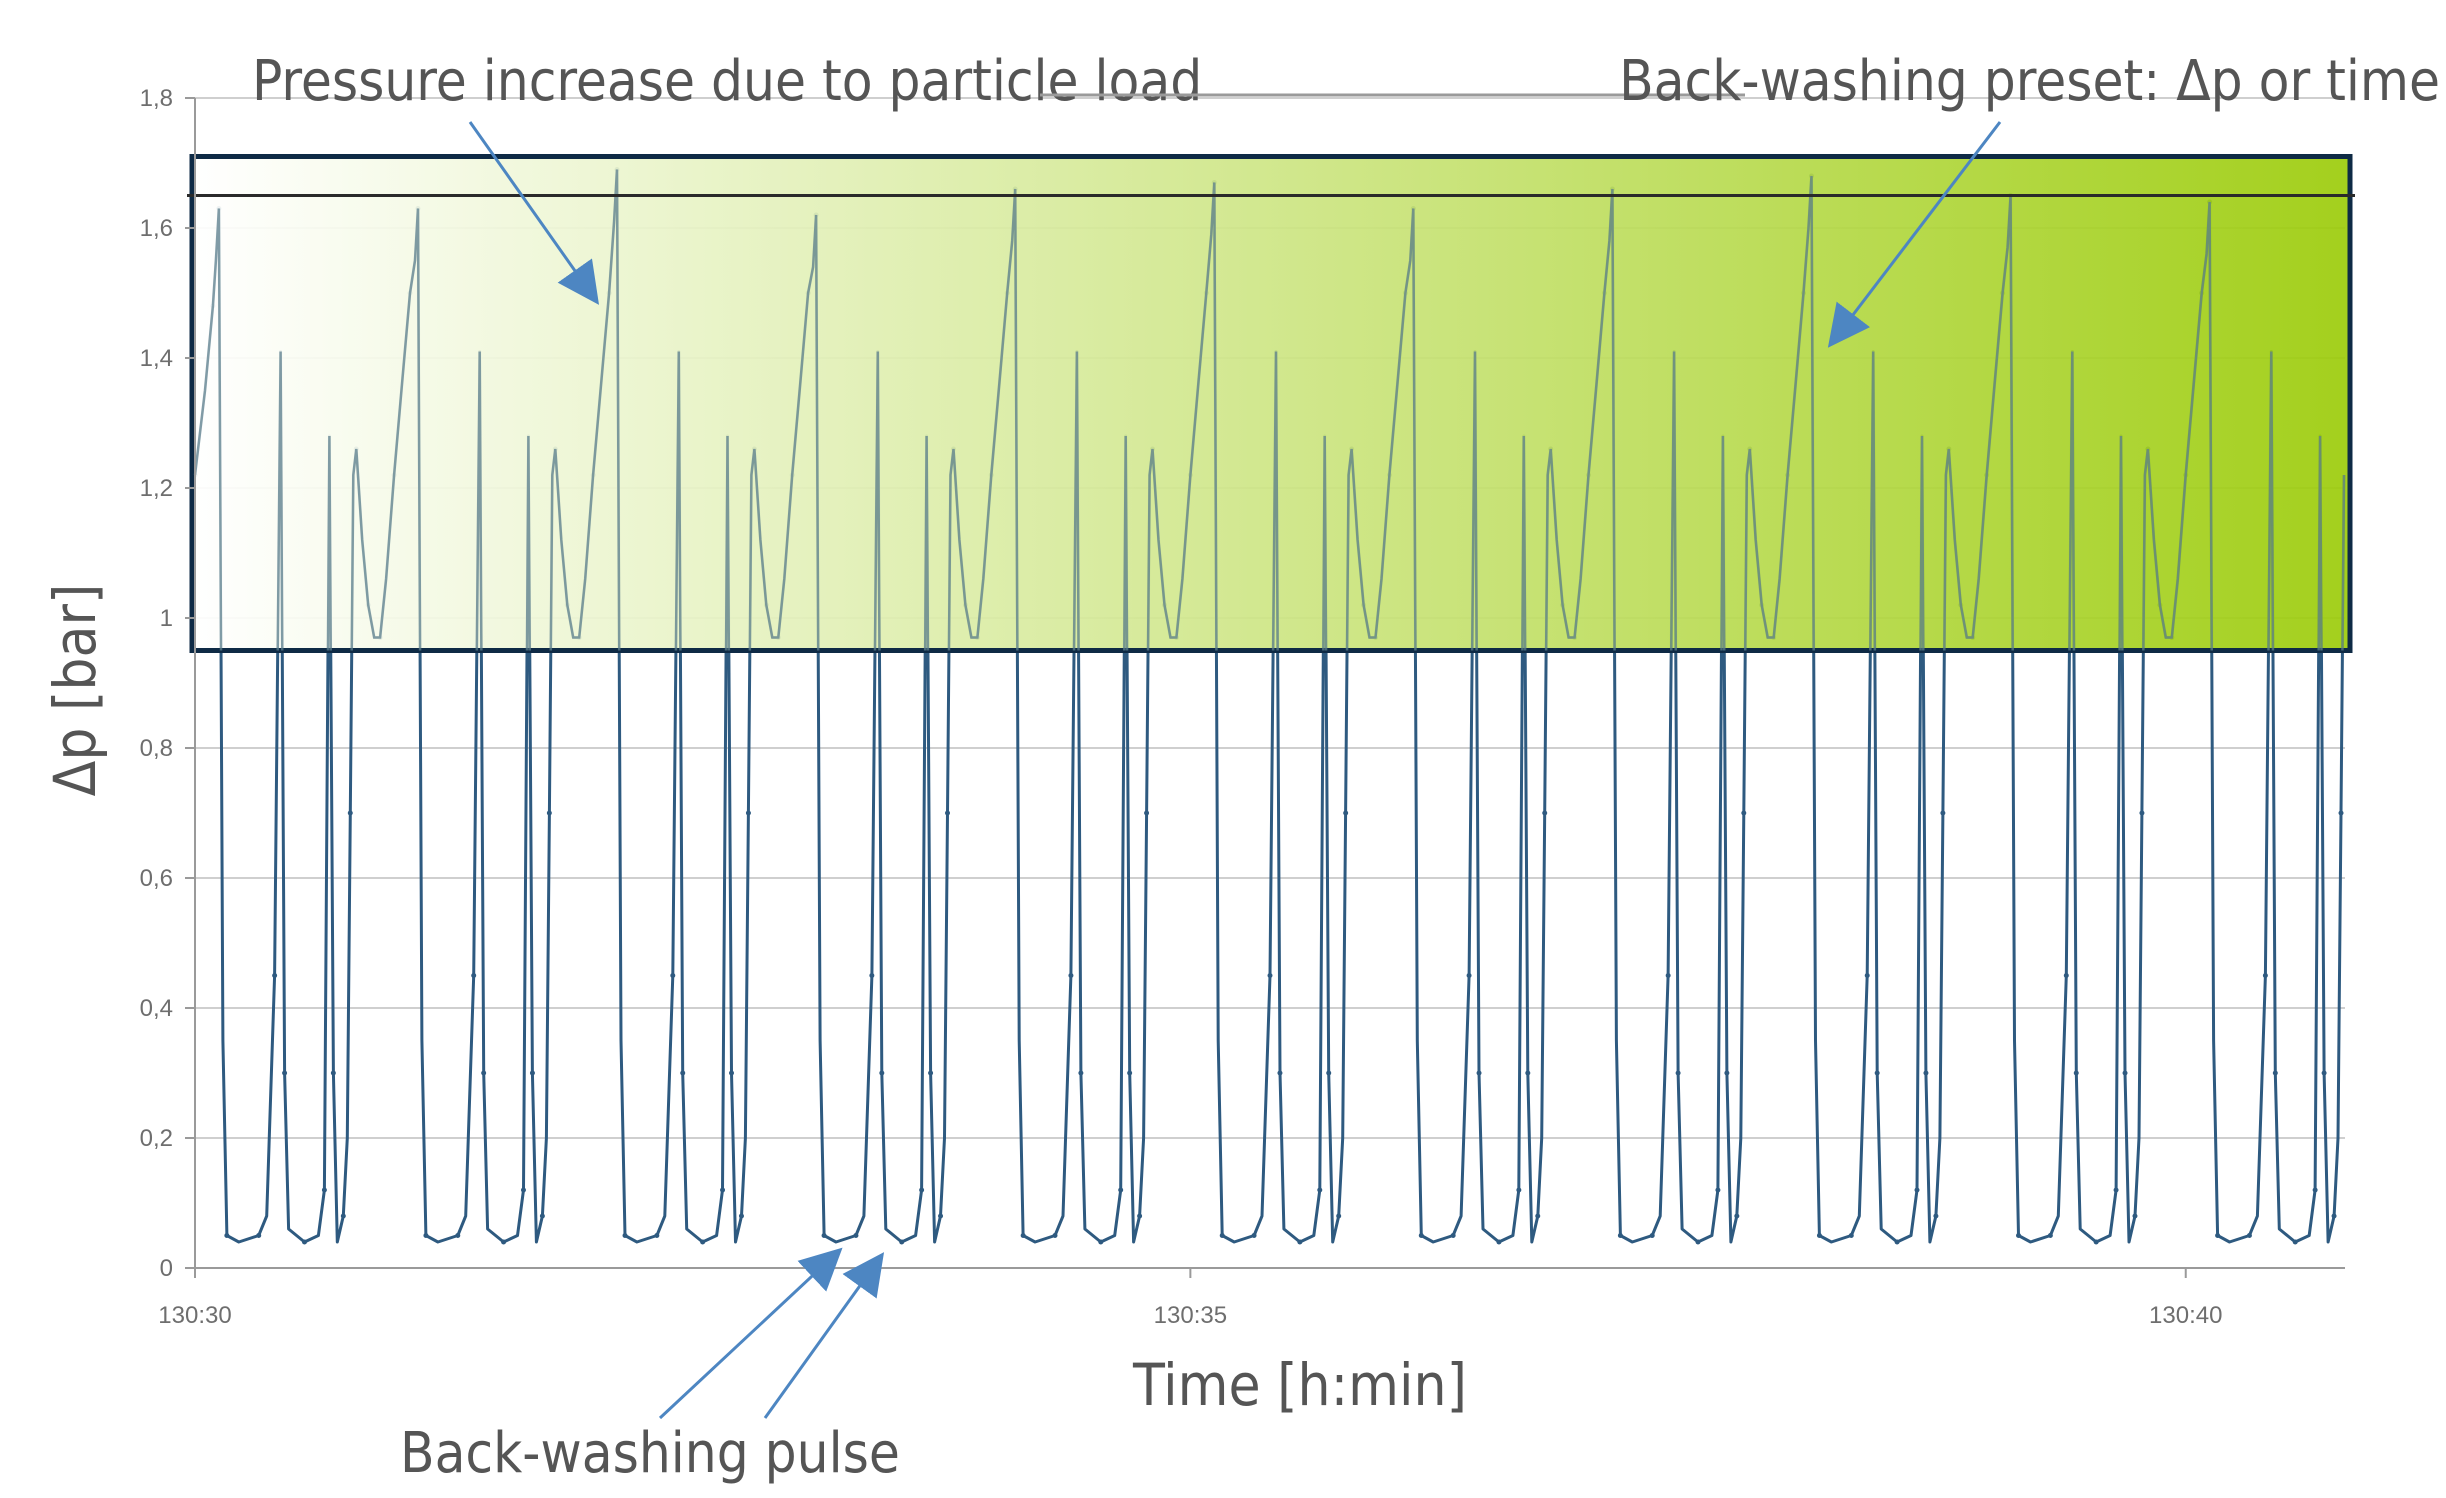 This screenshot has height=1498, width=2446. Describe the element at coordinates (166, 618) in the screenshot. I see `y-tick-label: 1` at that location.